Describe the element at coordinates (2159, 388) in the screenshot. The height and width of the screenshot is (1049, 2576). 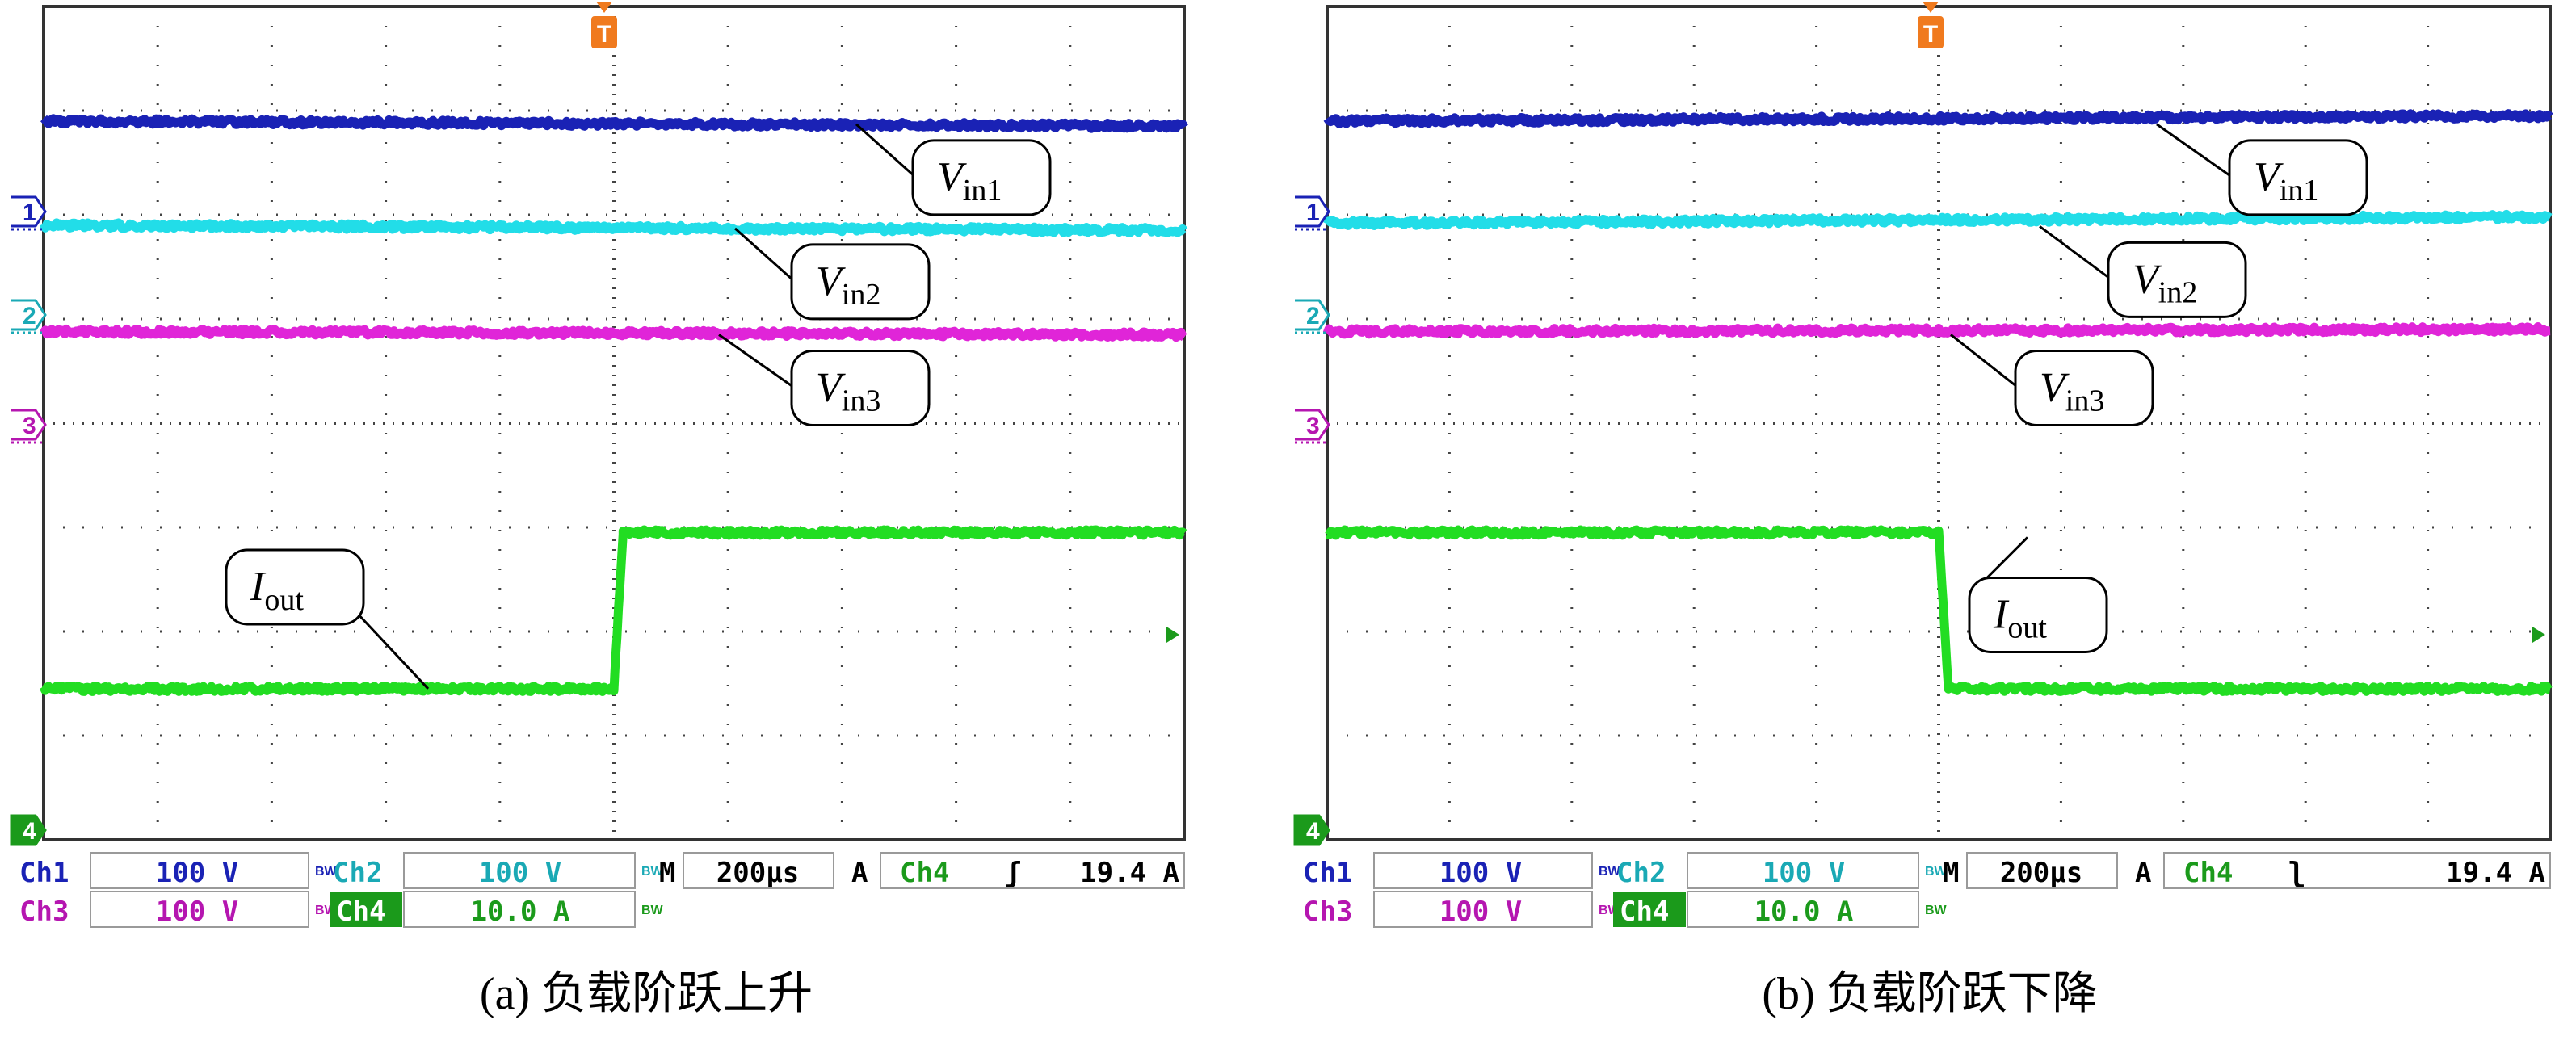
I see `callouts: Vin1 Vin2 Vin3 Iout` at that location.